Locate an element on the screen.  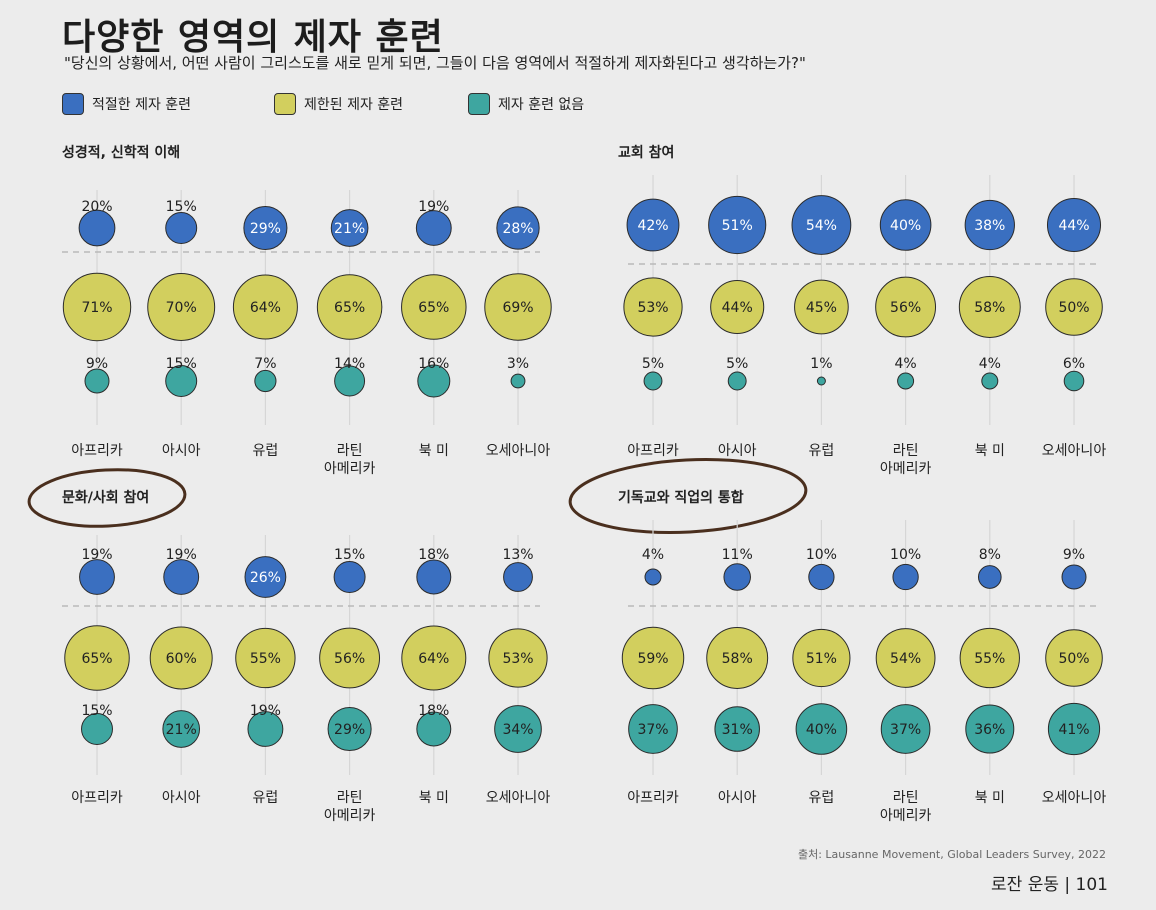
data-label: 56% is located at coordinates (349, 659).